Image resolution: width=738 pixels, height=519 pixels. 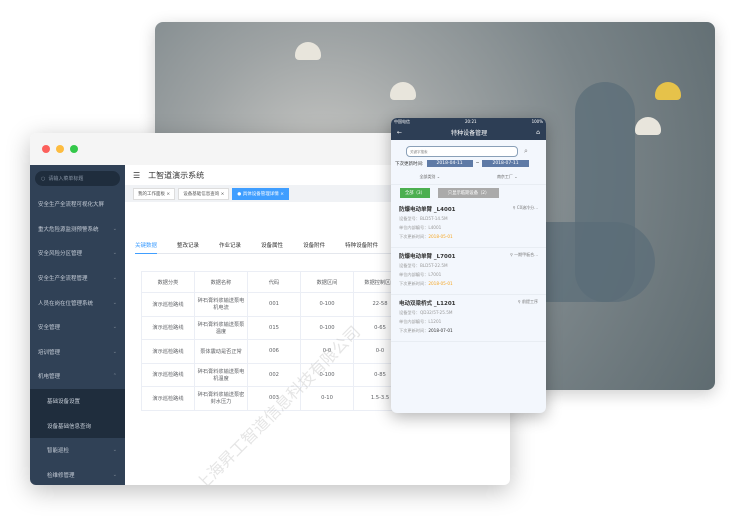 I want to click on tab: 特种设备附件, so click(x=362, y=246).